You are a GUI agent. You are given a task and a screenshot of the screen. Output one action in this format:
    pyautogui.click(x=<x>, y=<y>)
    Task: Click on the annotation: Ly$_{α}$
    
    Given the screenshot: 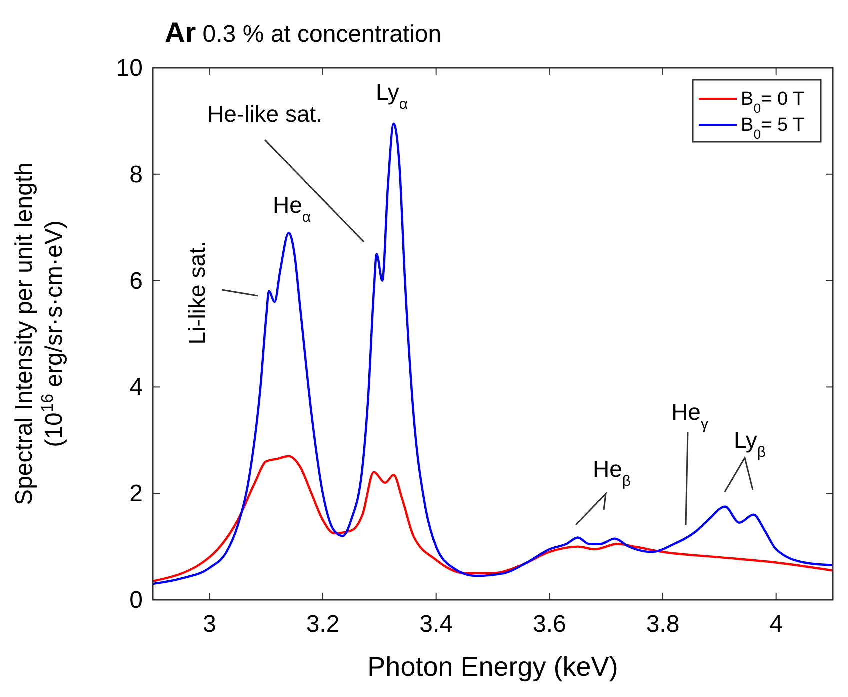 What is the action you would take?
    pyautogui.click(x=392, y=95)
    